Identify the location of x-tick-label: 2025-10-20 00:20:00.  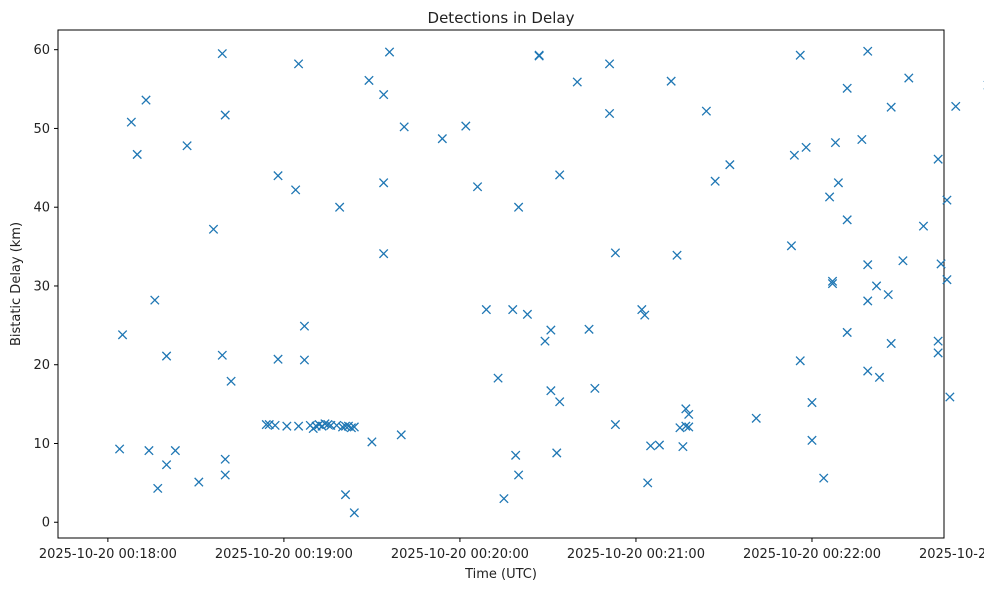
(460, 554).